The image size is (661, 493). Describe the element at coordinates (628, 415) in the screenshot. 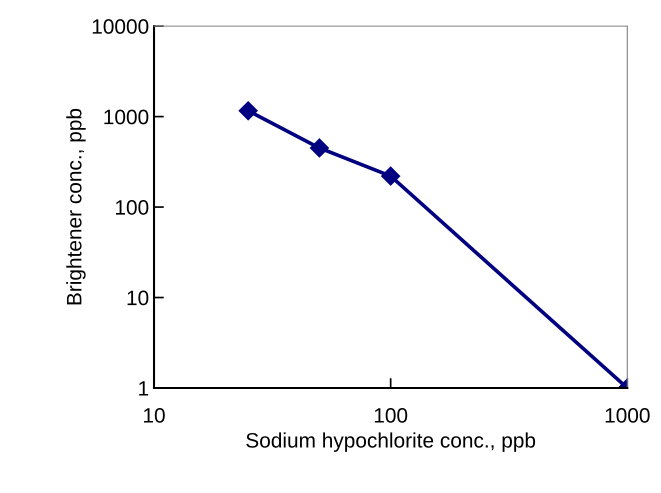

I see `x-tick-label: 1000` at that location.